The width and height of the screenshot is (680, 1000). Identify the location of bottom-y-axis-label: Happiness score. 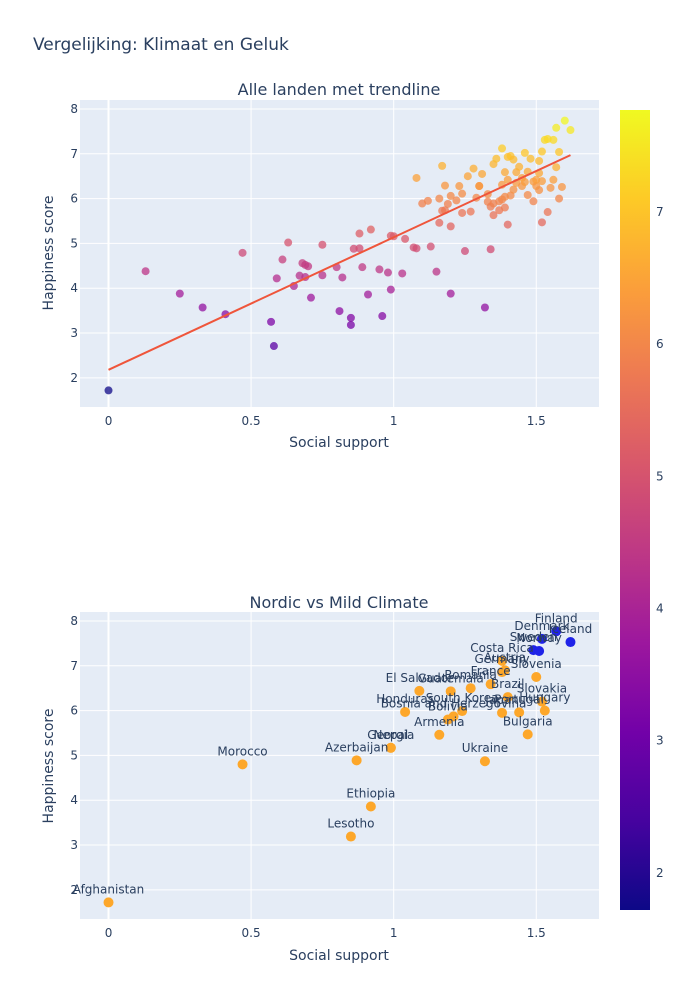
(49, 766).